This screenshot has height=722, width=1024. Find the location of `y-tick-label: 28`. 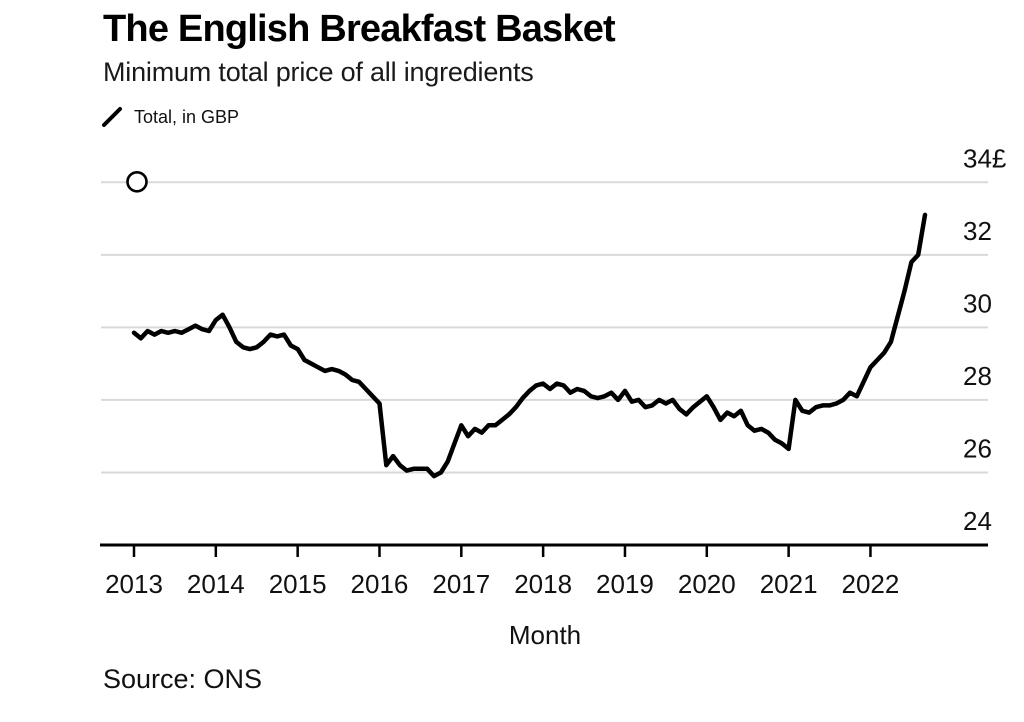

y-tick-label: 28 is located at coordinates (977, 376).